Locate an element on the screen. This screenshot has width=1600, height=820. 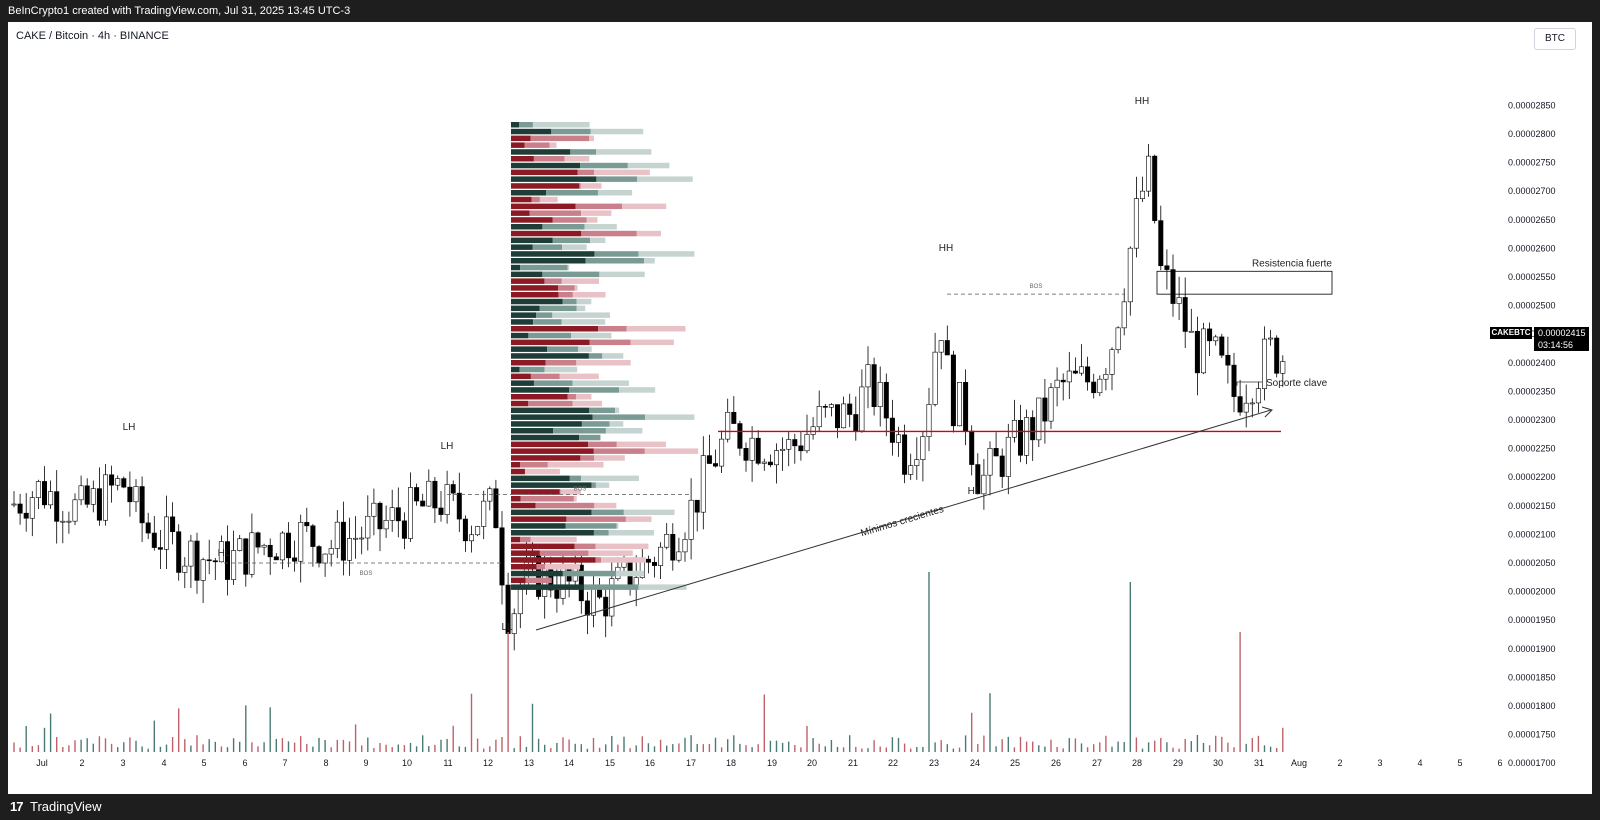
y-tick-label: 0.00001950 is located at coordinates (1532, 620).